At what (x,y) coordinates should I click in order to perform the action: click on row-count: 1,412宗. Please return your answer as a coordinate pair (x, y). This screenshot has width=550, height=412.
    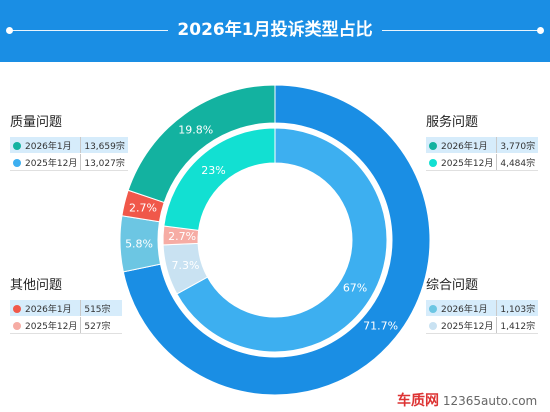
    Looking at the image, I should click on (517, 325).